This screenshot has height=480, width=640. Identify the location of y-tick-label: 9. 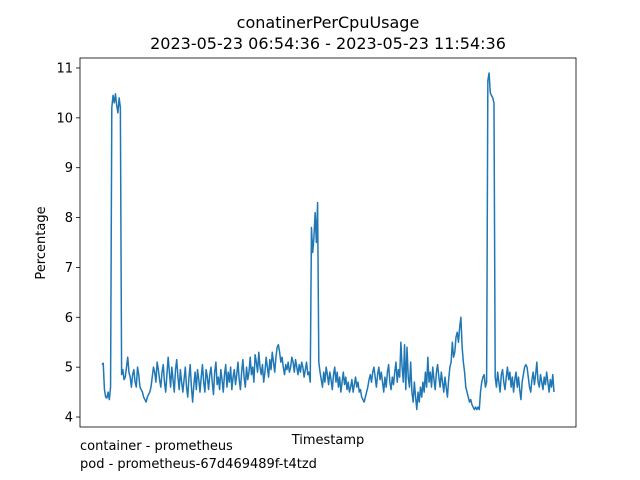
(69, 168).